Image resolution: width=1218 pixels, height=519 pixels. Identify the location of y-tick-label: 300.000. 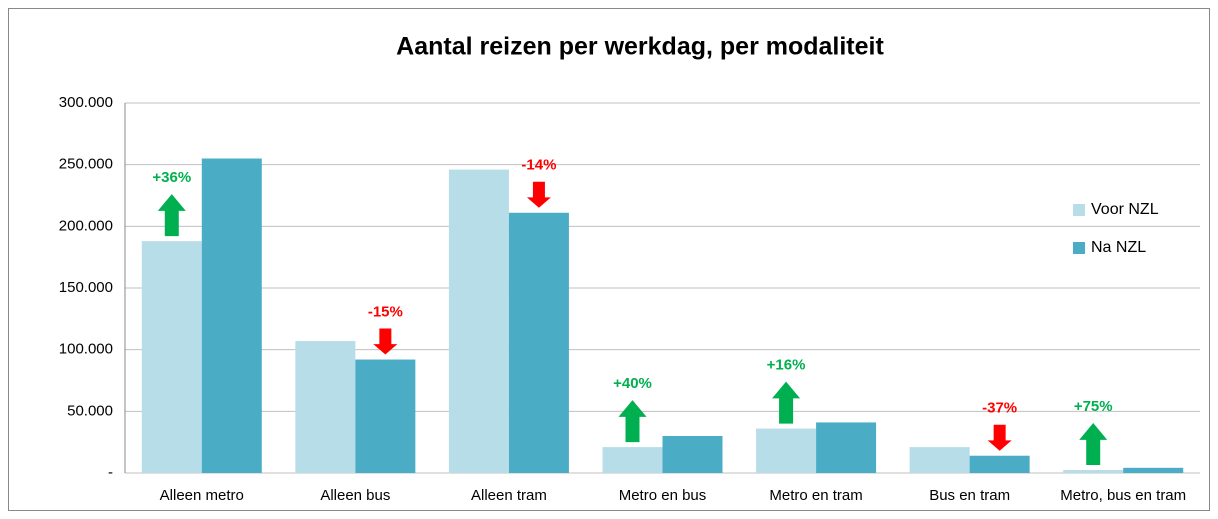
(86, 102).